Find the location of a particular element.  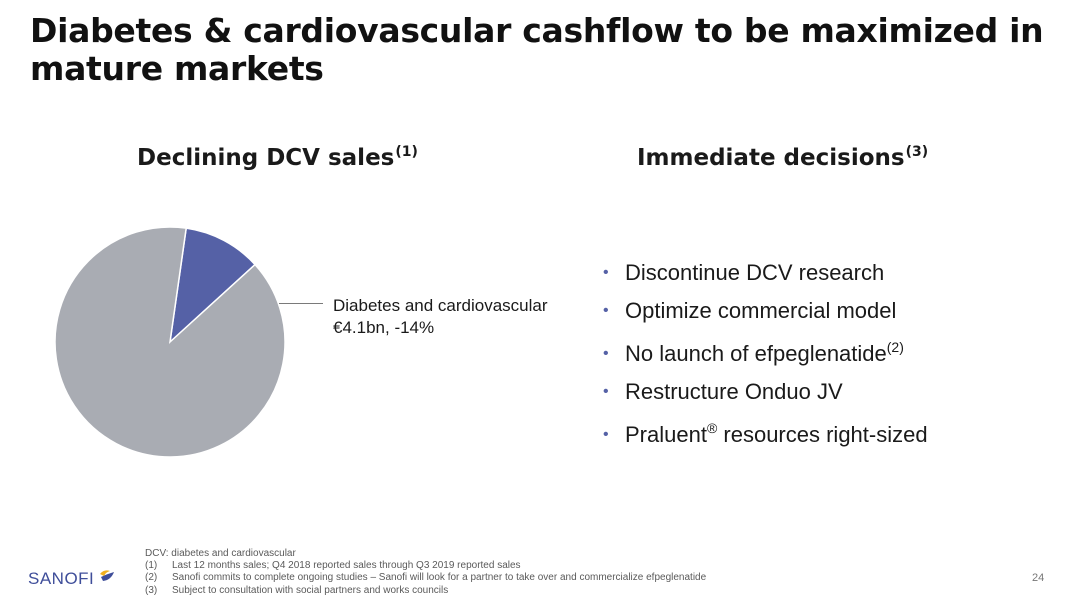

decision-text: Restructure Onduo JV is located at coordinates (734, 391).